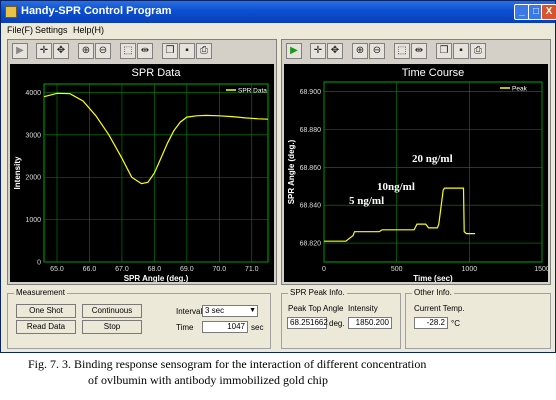 This screenshot has height=400, width=556. What do you see at coordinates (433, 278) in the screenshot?
I see `x-axis-label: Time (sec)` at bounding box center [433, 278].